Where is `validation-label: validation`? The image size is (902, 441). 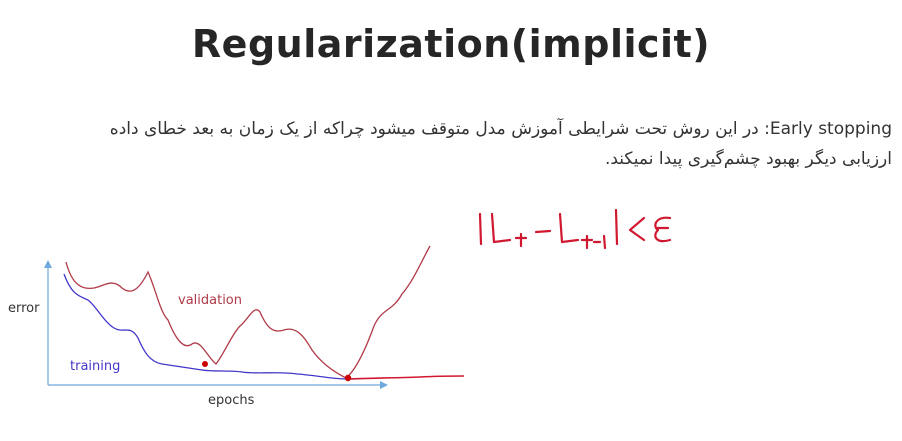
validation-label: validation is located at coordinates (210, 300).